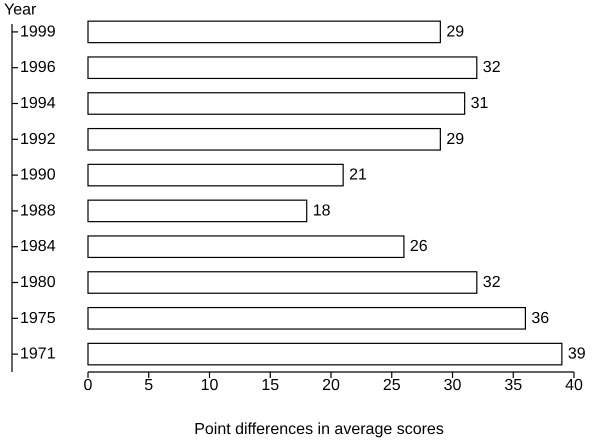  What do you see at coordinates (38, 282) in the screenshot?
I see `y-tick-label: 1980` at bounding box center [38, 282].